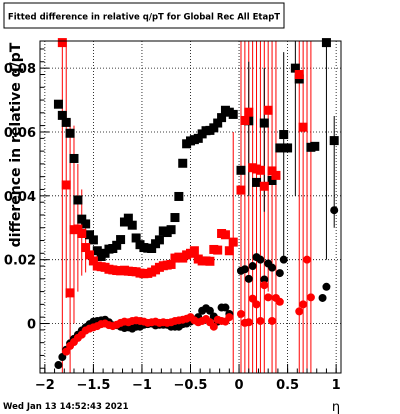 The height and width of the screenshot is (414, 400). Describe the element at coordinates (142, 385) in the screenshot. I see `x-tick-label: −1` at that location.